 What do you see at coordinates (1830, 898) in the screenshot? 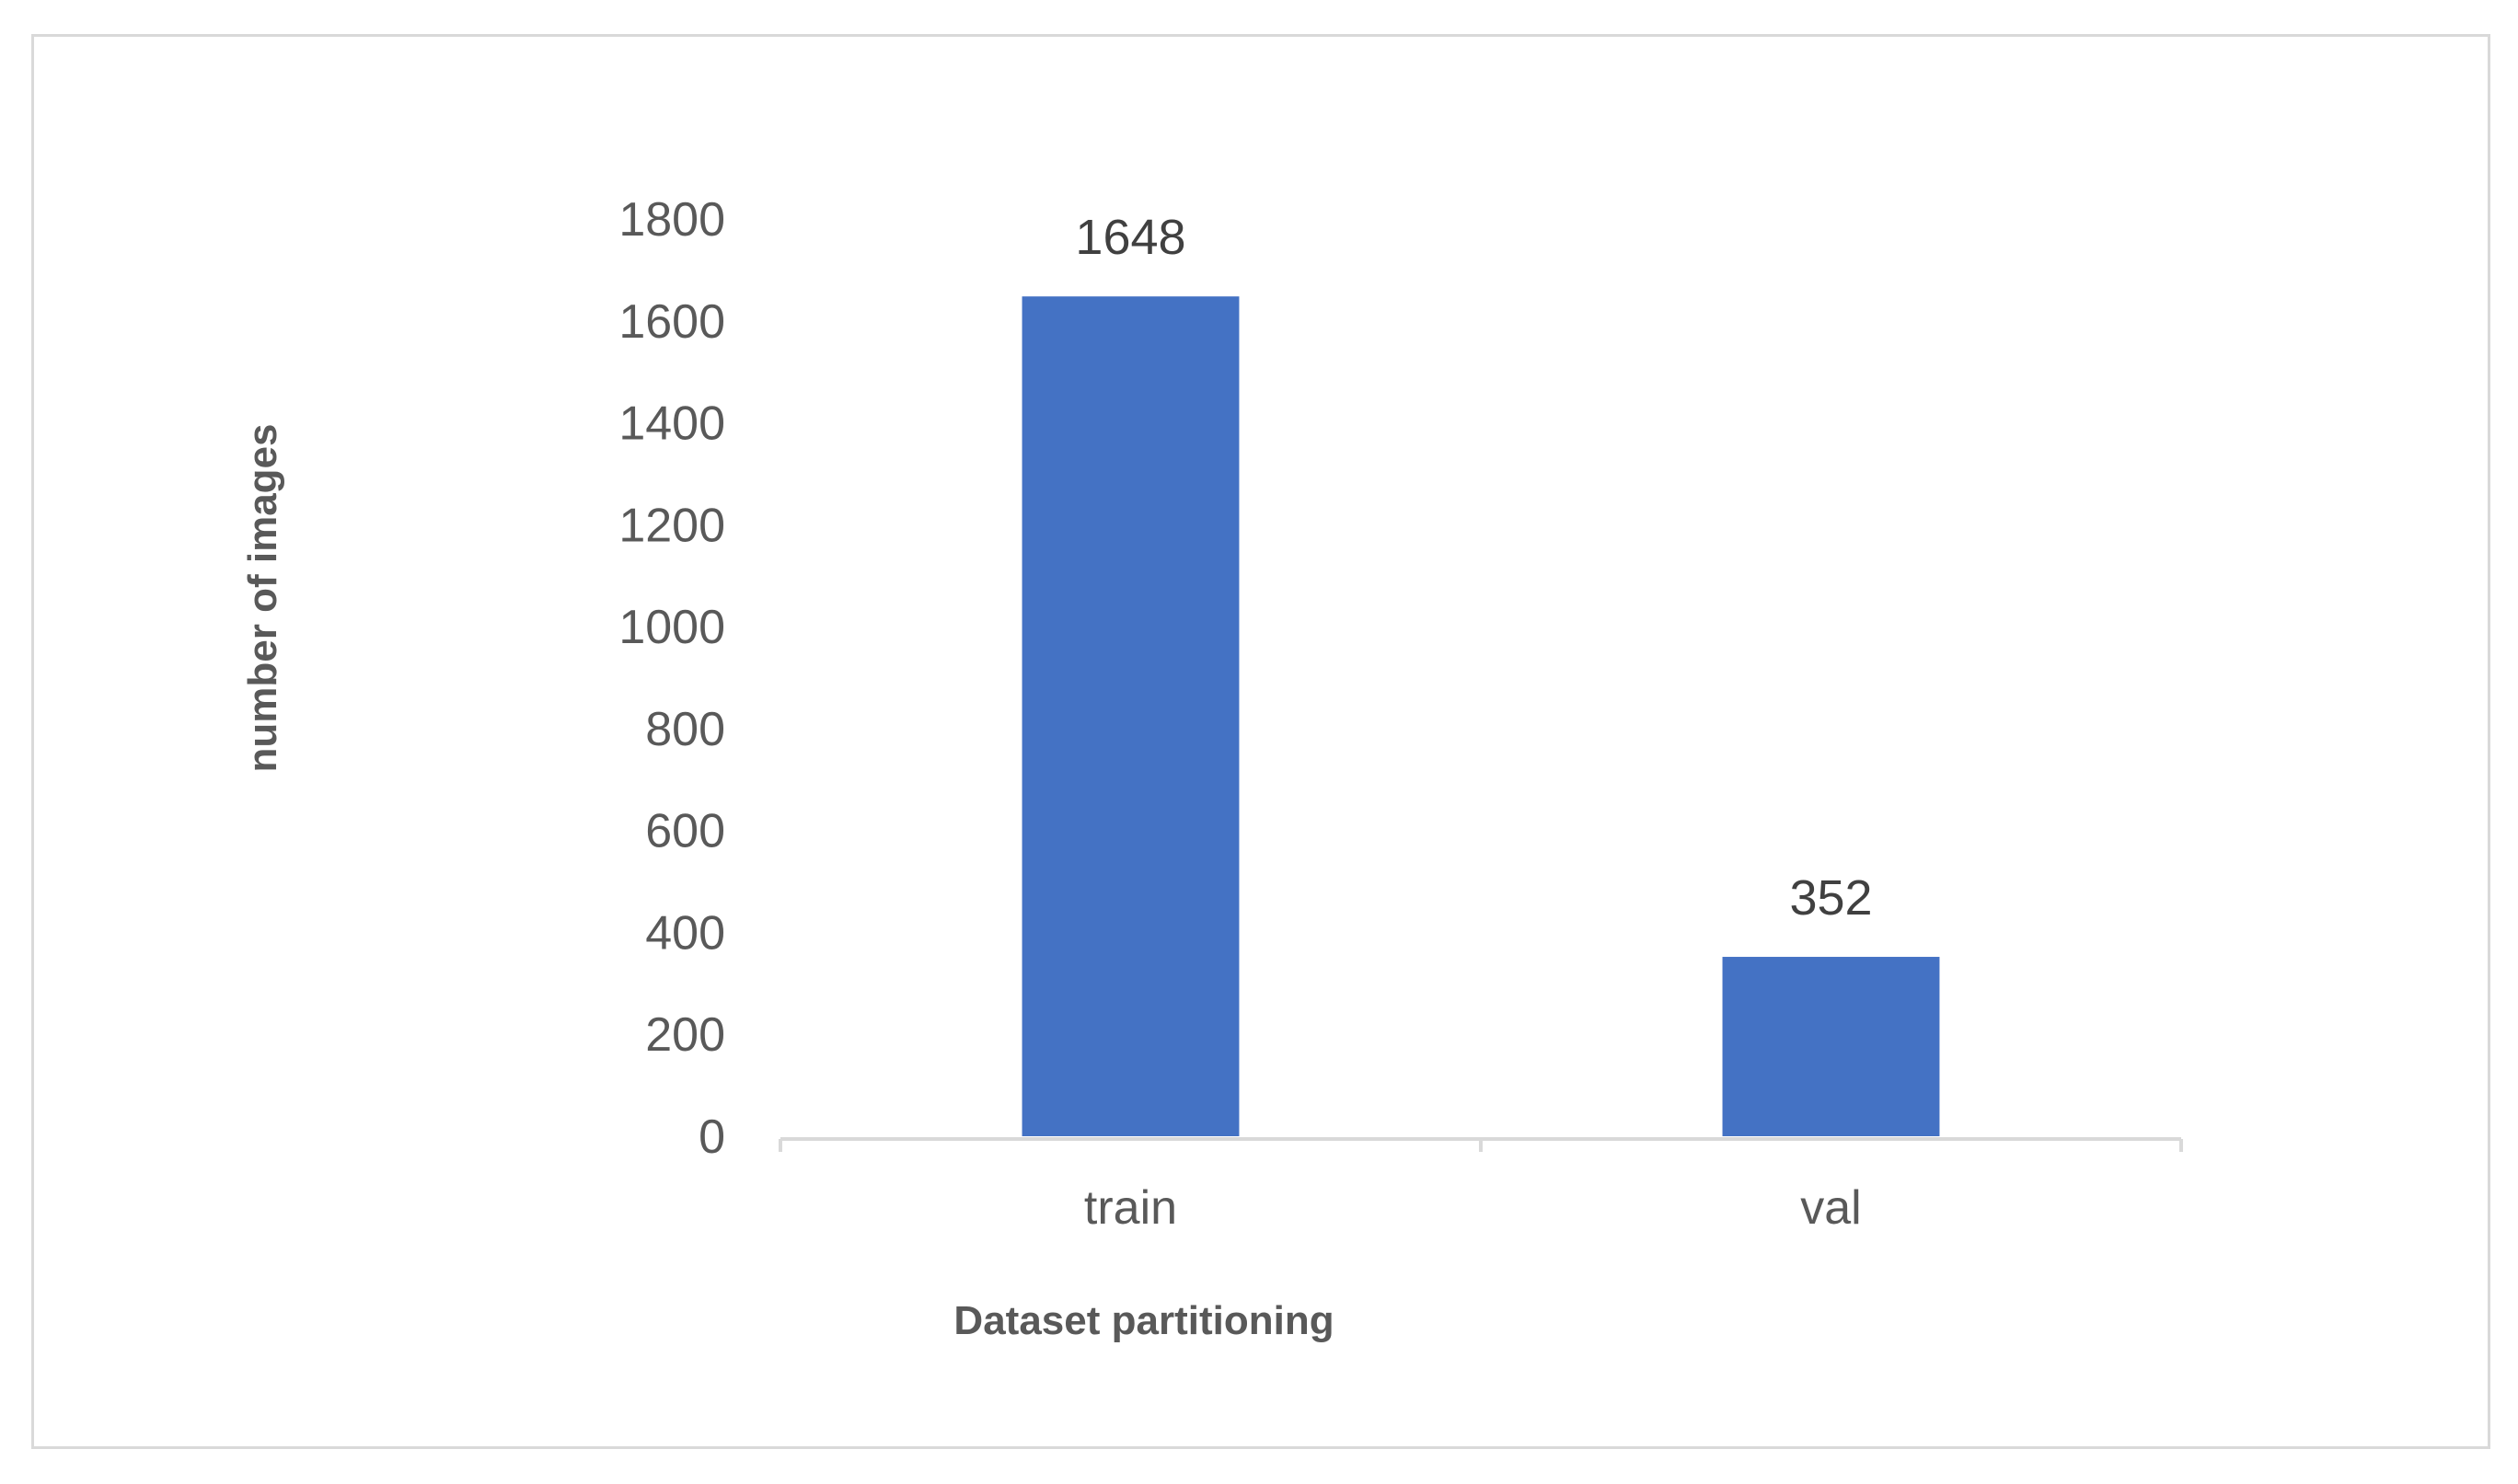
I see `data-label-val: 352` at bounding box center [1830, 898].